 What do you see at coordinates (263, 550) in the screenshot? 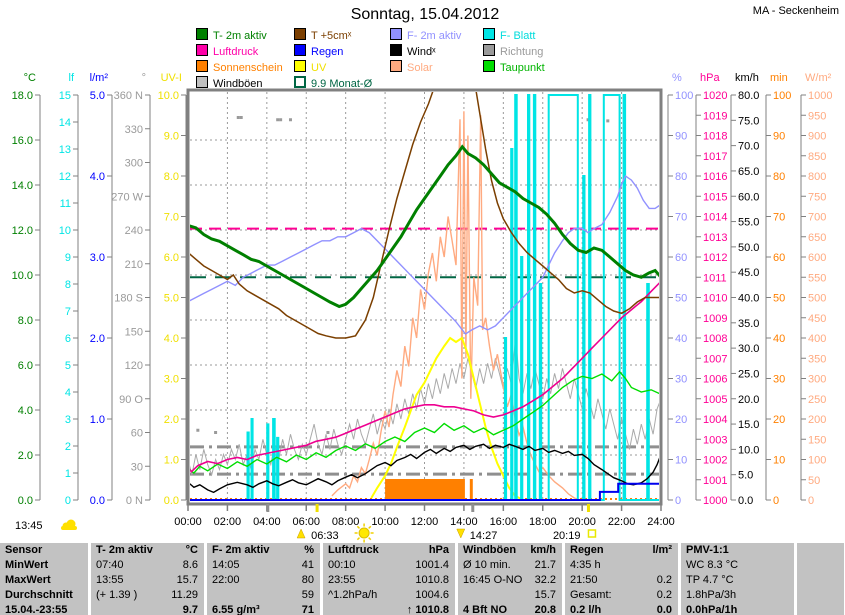
I see `table-header-cell: F- 2m aktiv%` at bounding box center [263, 550].